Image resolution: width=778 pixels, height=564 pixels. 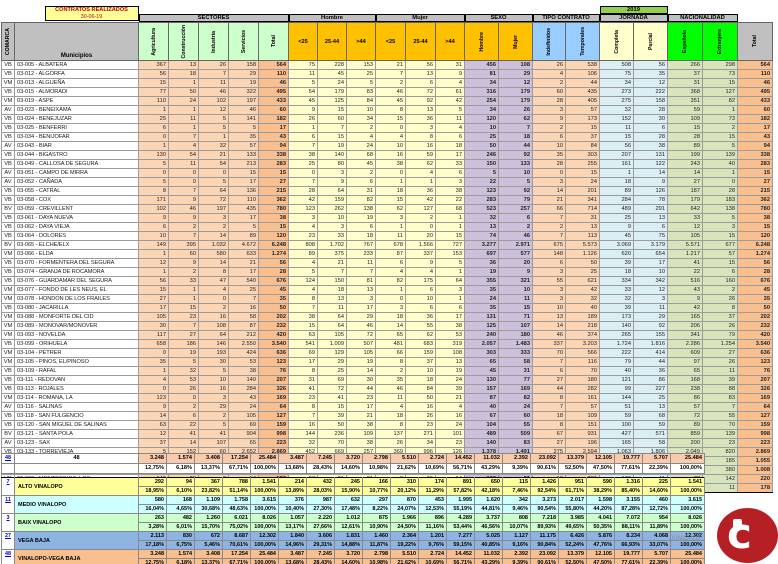 What do you see at coordinates (755, 407) in the screenshot?
I see `data-cell: 64` at bounding box center [755, 407].